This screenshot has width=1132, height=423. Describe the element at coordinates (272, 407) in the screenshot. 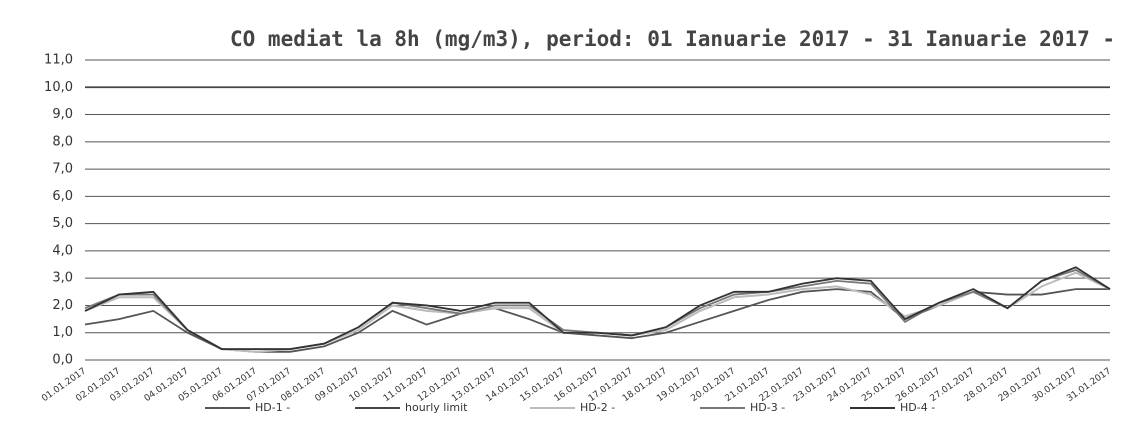

I see `legend-label: HD-1 -` at that location.